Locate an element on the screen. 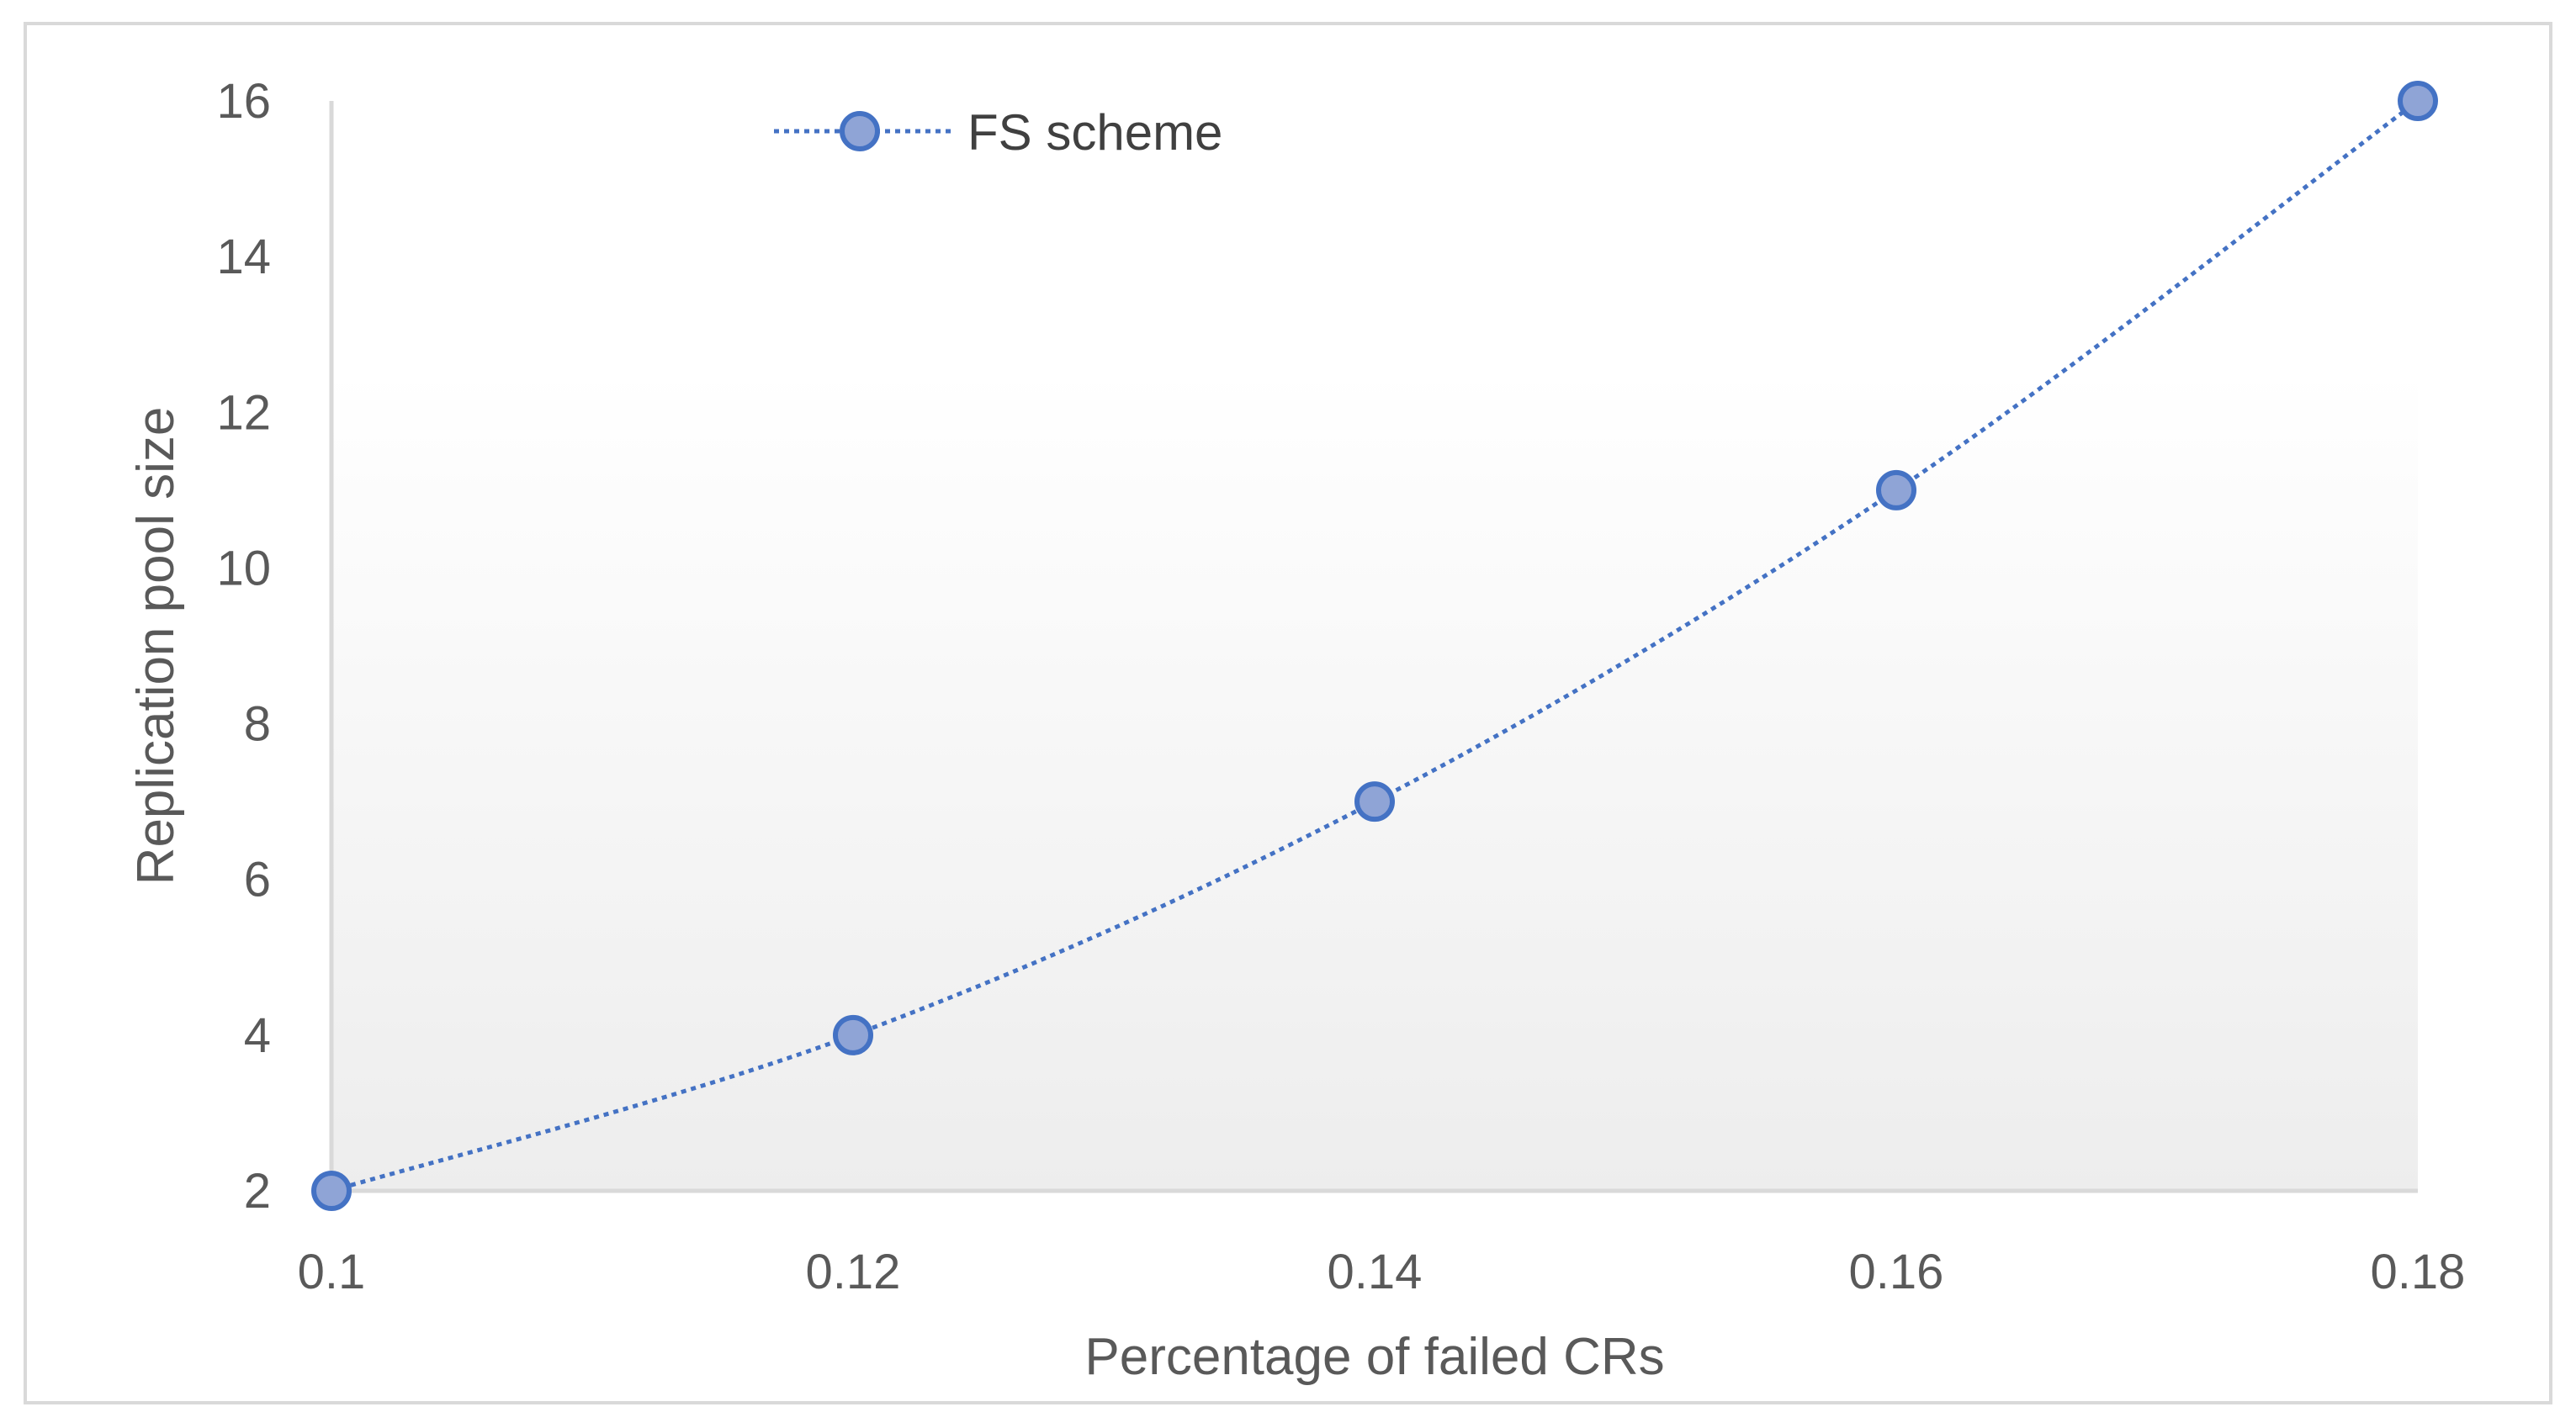 The width and height of the screenshot is (2576, 1428). y-axis-title: Replication pool size is located at coordinates (156, 646).